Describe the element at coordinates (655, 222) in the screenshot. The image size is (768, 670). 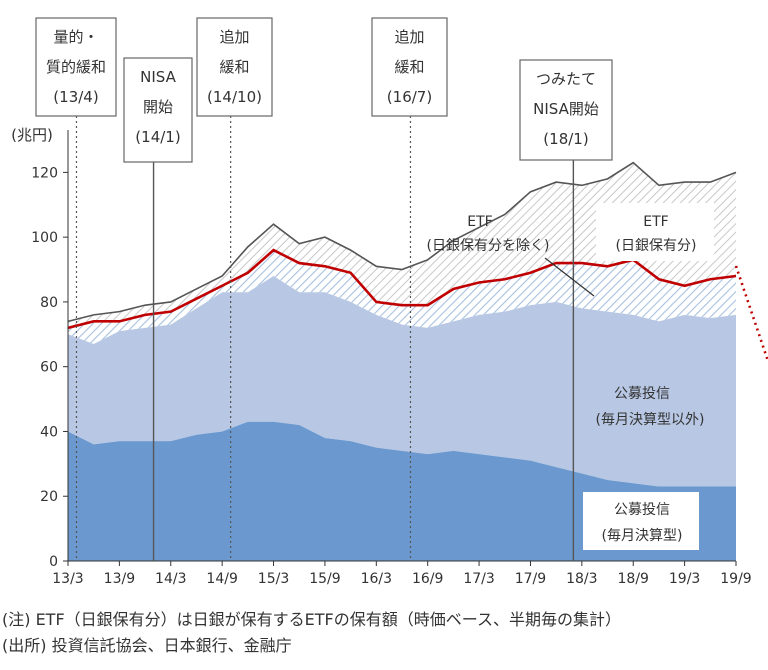
I see `label-etf-boj: ETF` at that location.